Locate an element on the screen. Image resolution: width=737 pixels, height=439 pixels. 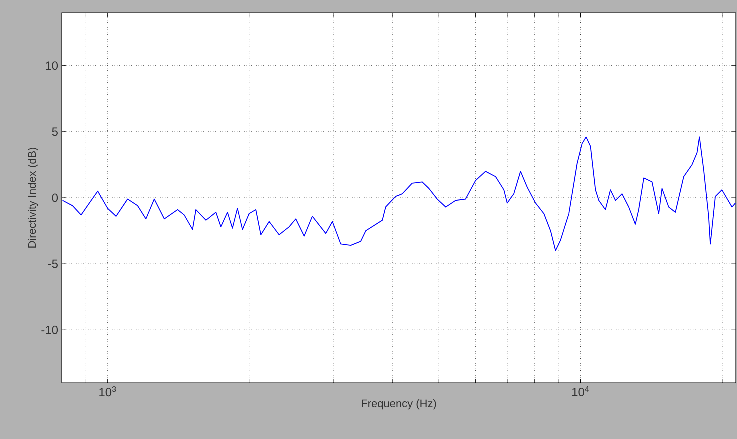
y-tick-label: -5 is located at coordinates (53, 264).